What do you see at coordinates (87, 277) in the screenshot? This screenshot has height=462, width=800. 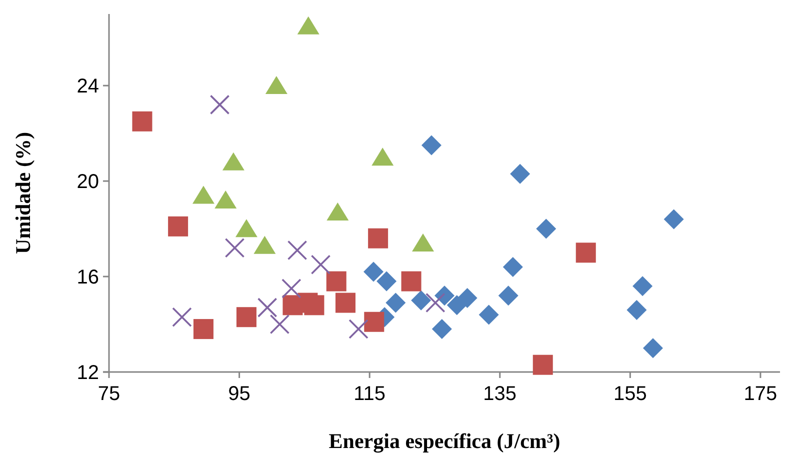 I see `y-tick-label: 16` at bounding box center [87, 277].